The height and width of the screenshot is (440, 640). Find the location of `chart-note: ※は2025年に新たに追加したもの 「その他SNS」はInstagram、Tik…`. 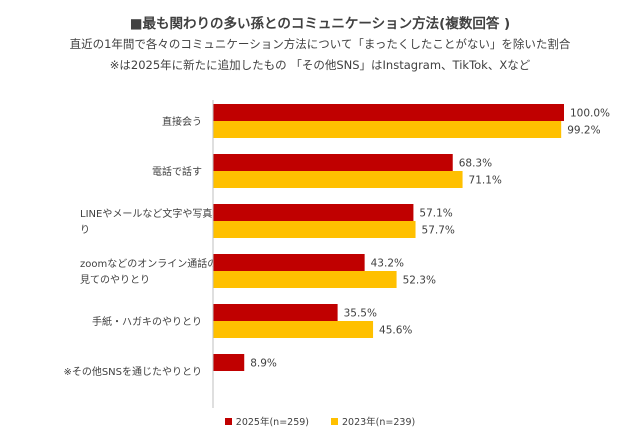

chart-note: ※は2025年に新たに追加したもの 「その他SNS」はInstagram、Tik… is located at coordinates (320, 65).